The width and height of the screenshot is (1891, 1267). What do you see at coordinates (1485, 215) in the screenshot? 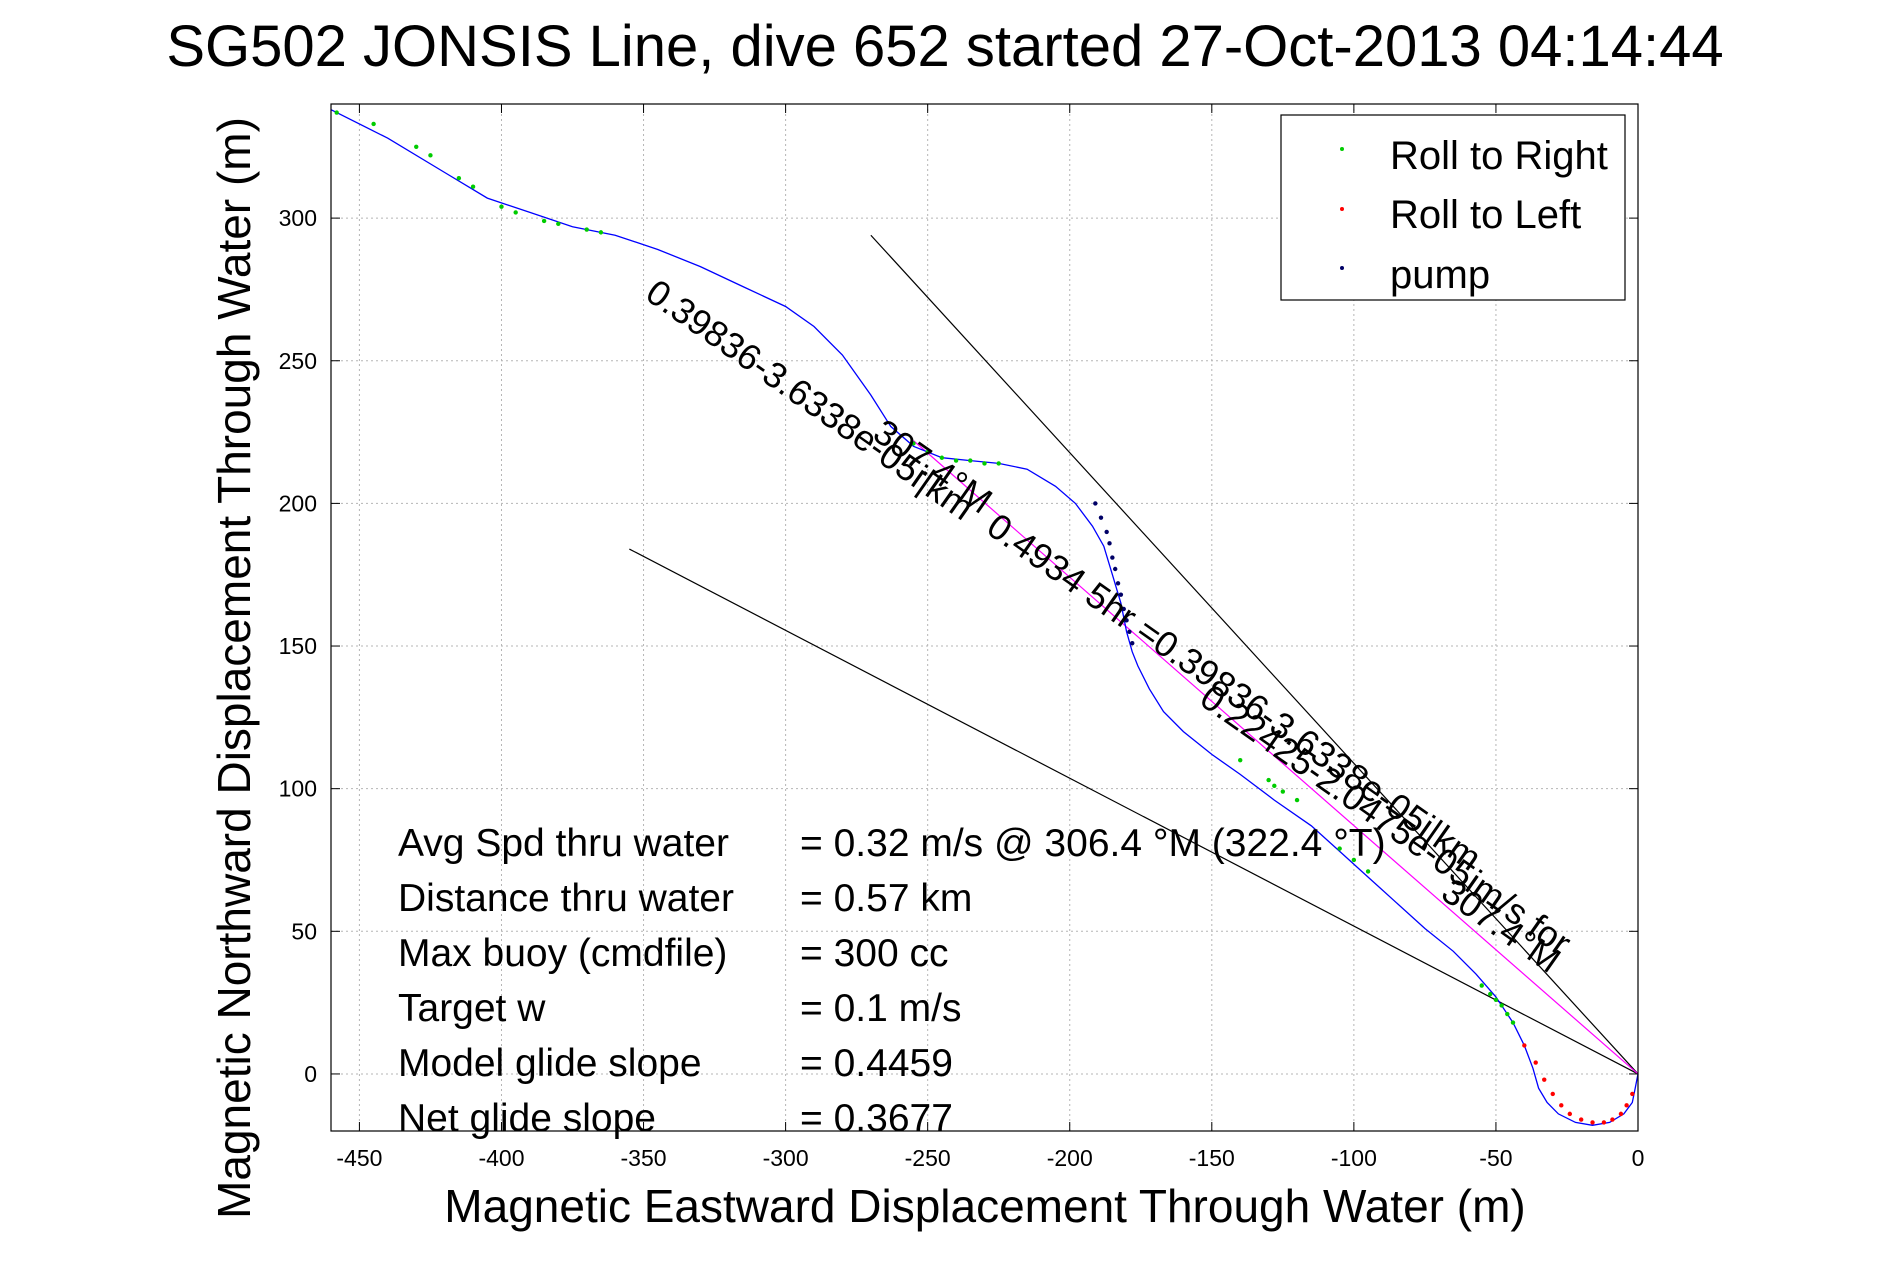
I see `legend-label-roll-left: Roll to Left` at bounding box center [1485, 215].